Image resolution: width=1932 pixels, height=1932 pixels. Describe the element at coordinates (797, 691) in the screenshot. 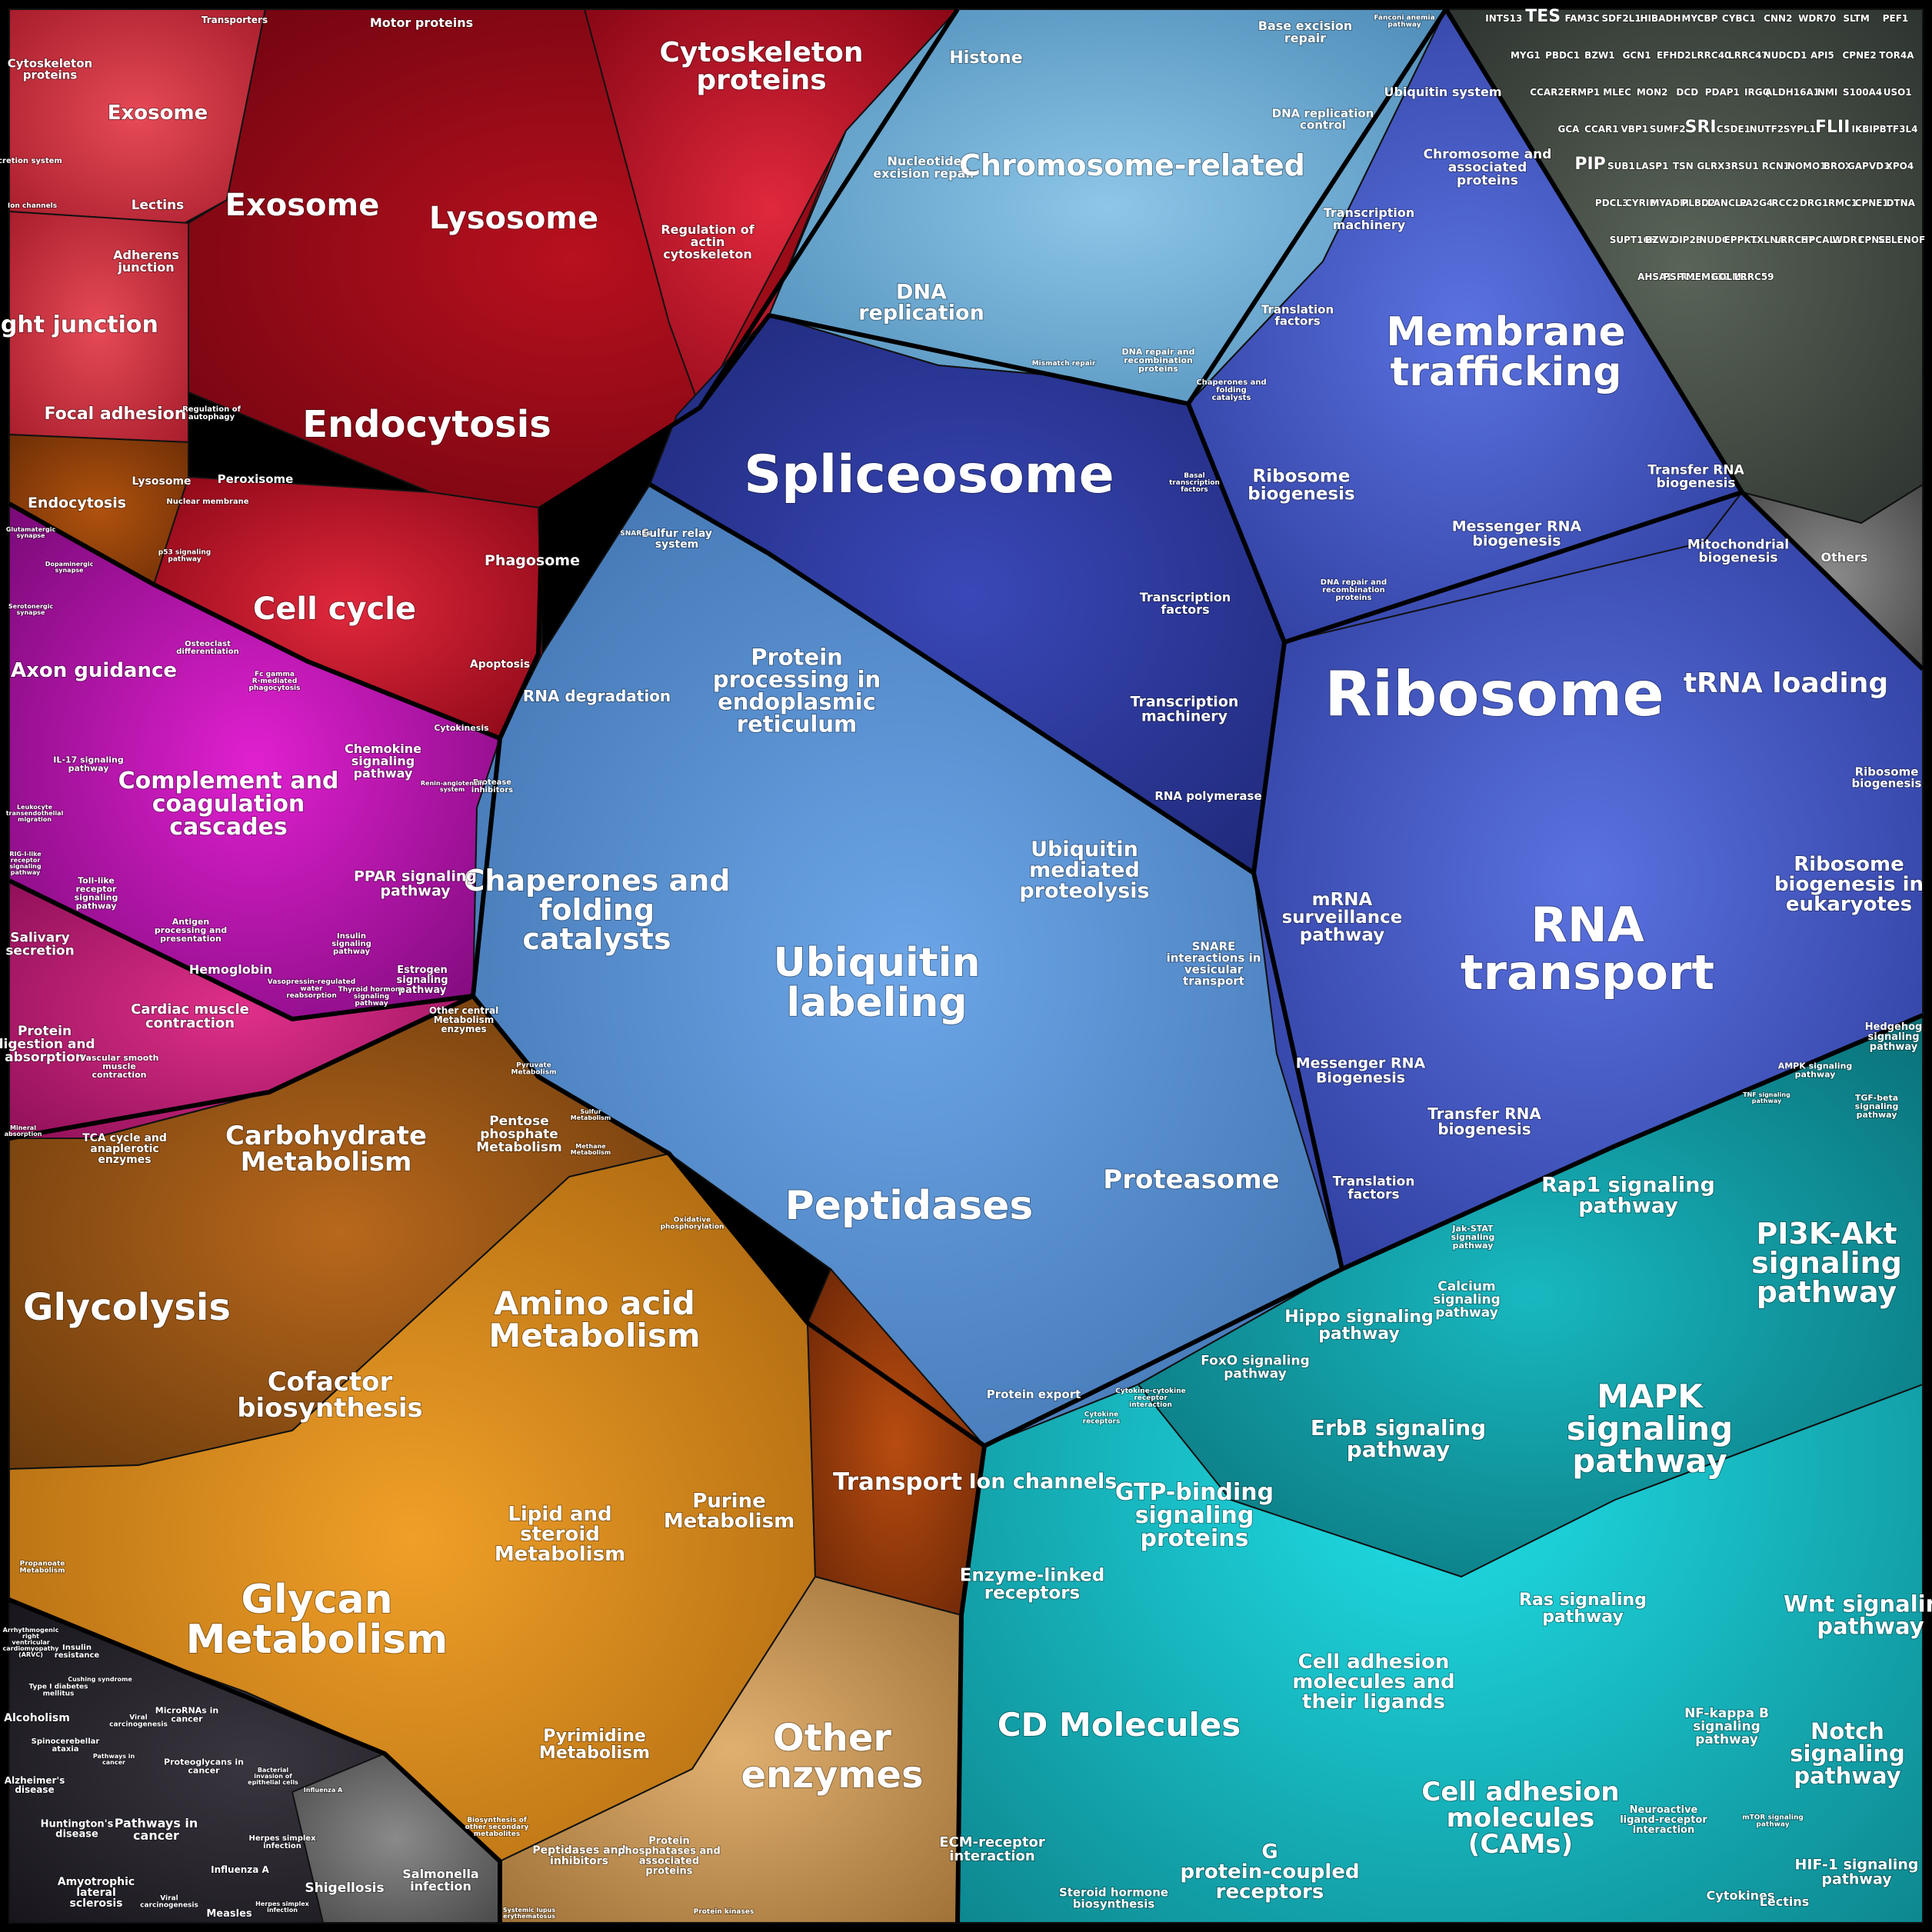

I see `label-protein-processing-er: Protein processing in endoplasmic reticulum` at that location.